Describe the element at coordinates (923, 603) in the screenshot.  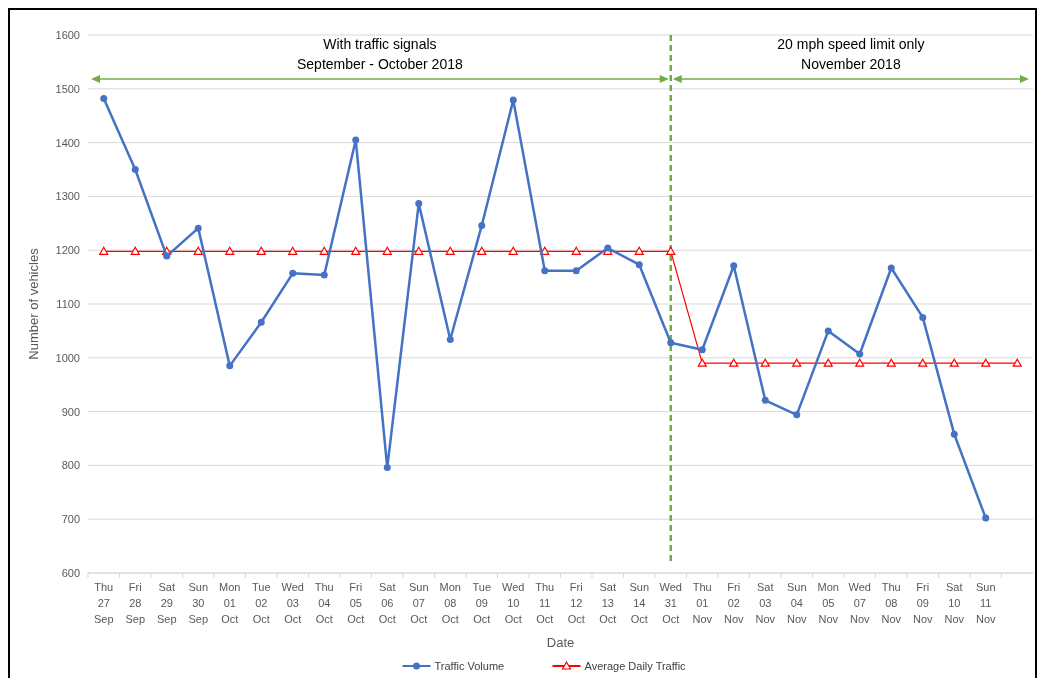
I see `x-tick-label: Fri 09 Nov` at that location.